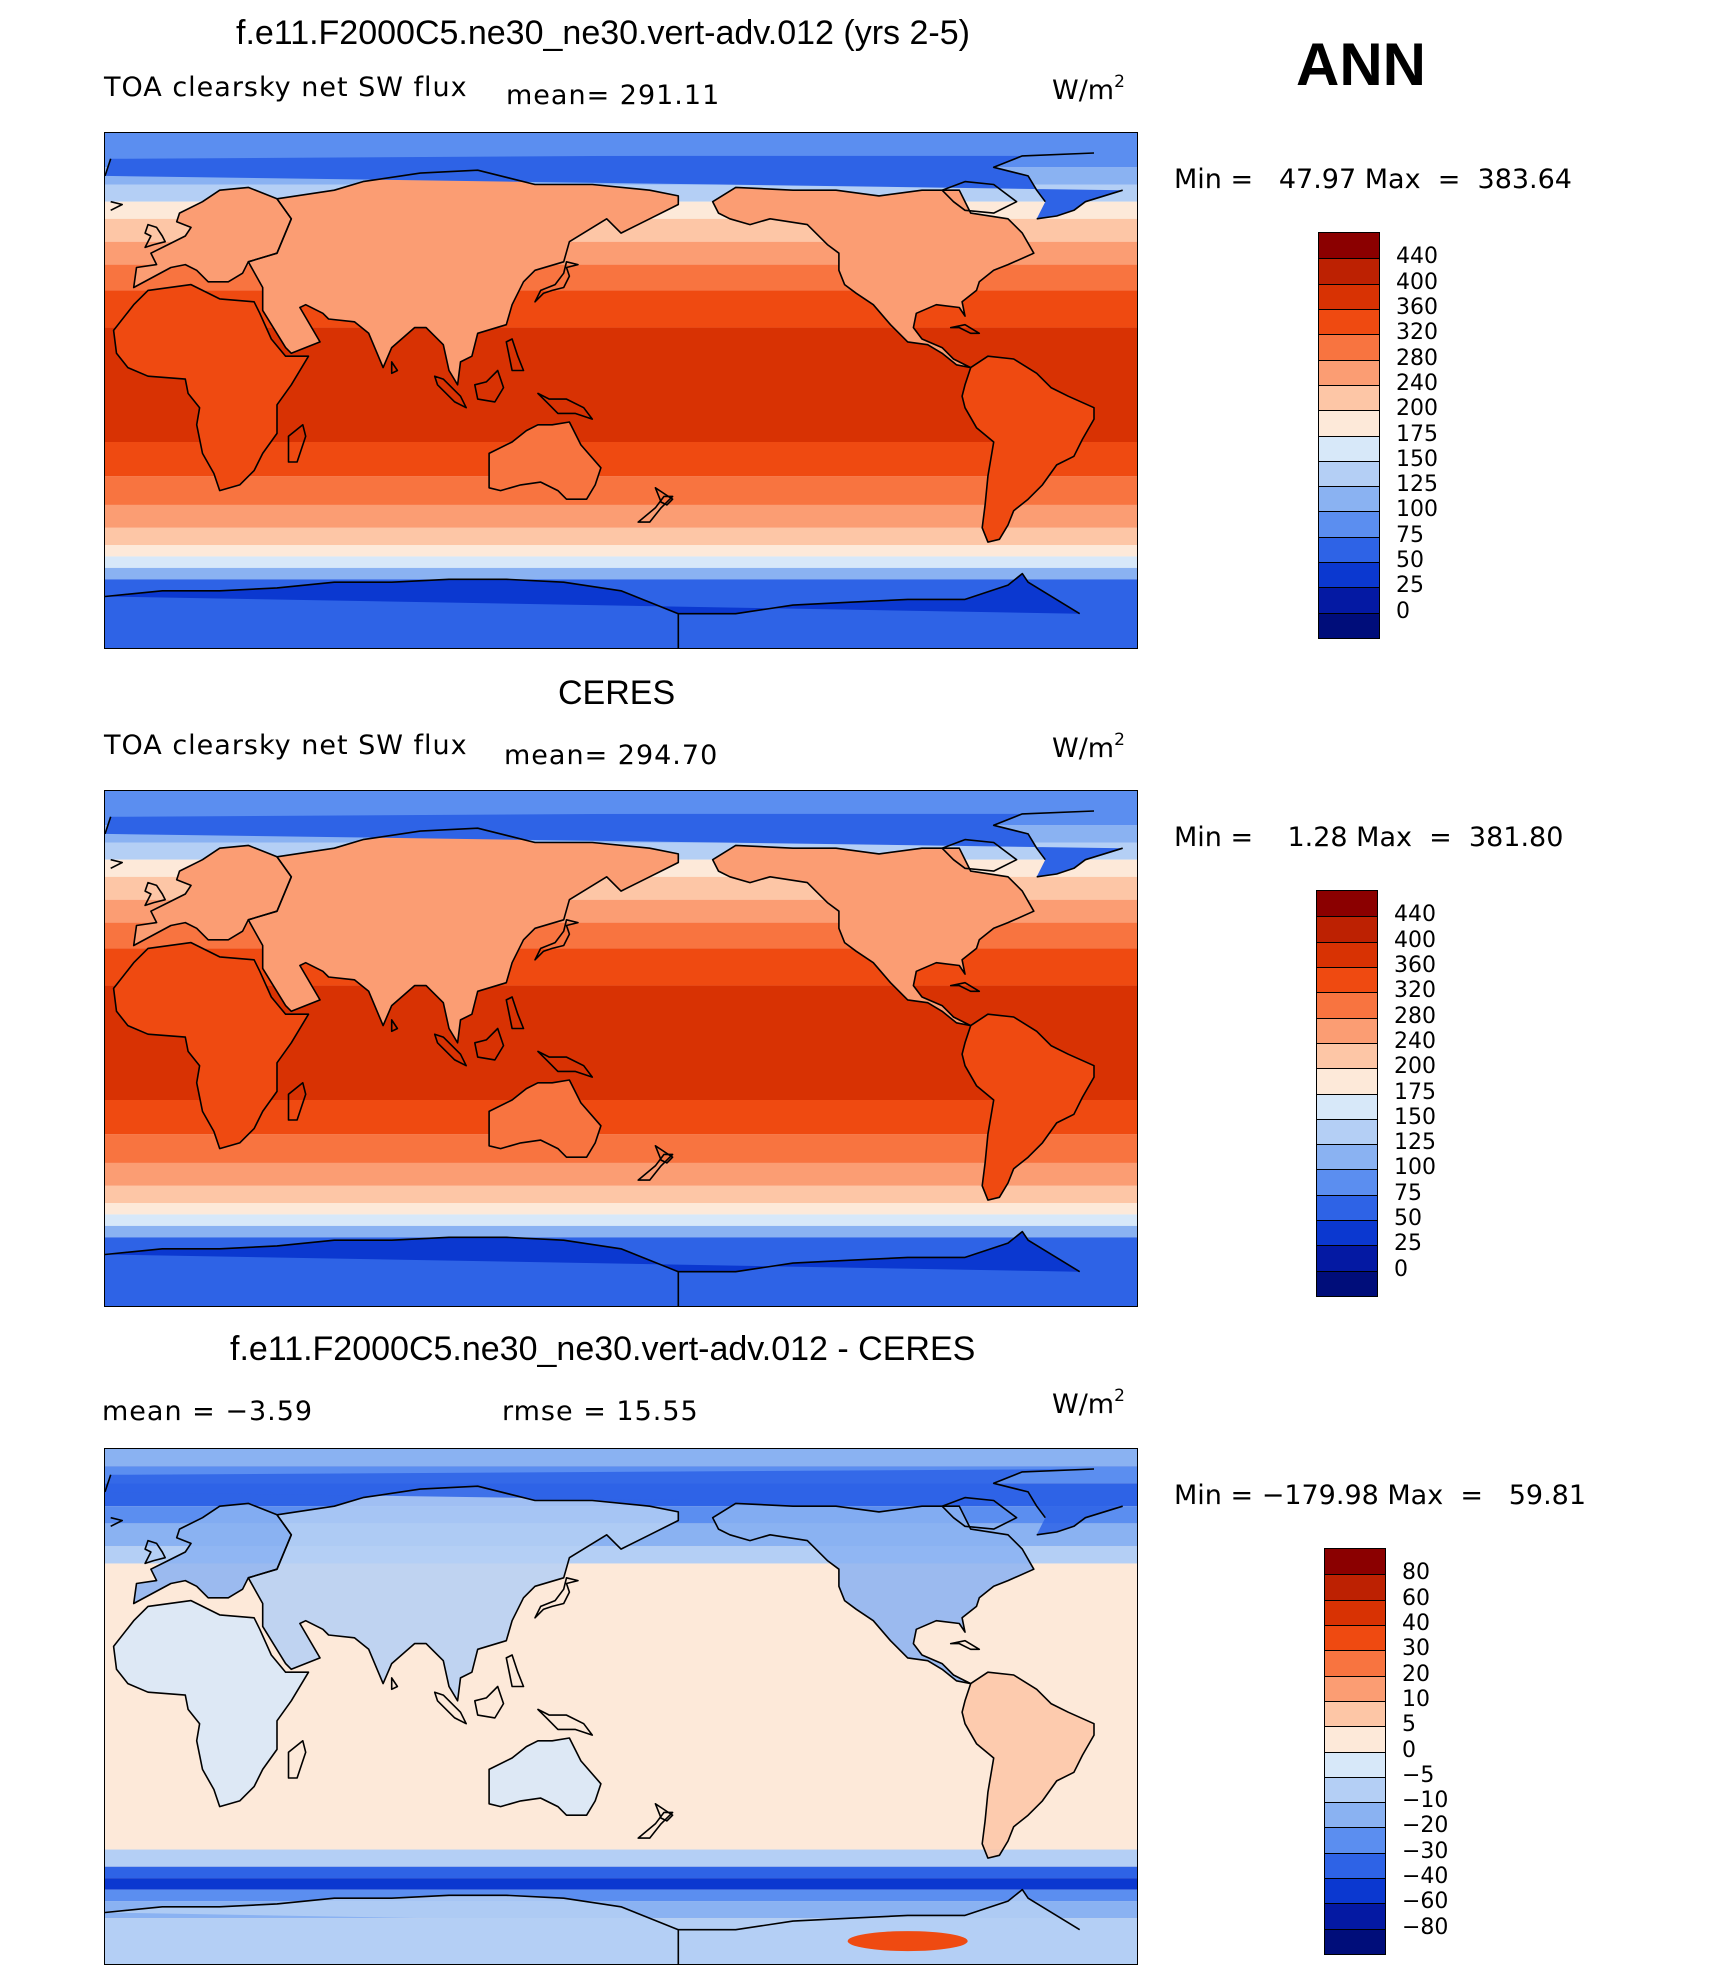 The width and height of the screenshot is (1710, 1981). I want to click on anomaly-blob, so click(907, 1941).